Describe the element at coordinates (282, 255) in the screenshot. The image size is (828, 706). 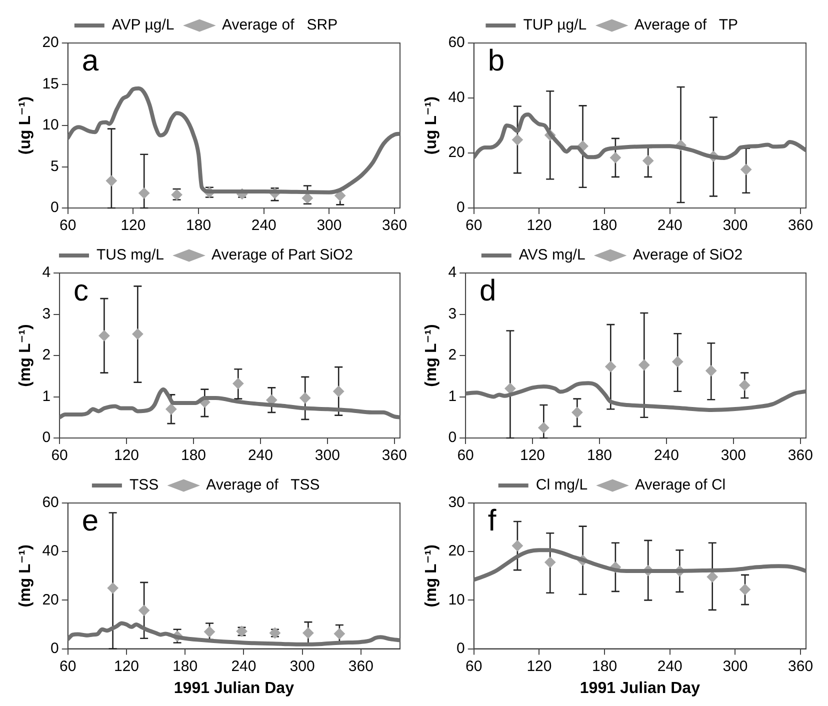
I see `legend-label: Average of Part SiO2` at that location.